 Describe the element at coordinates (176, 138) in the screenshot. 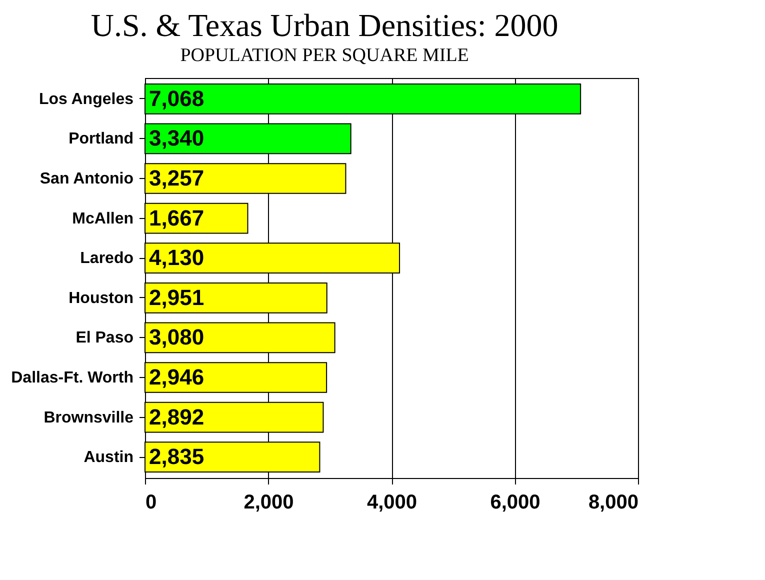

I see `data-label: 3,340` at that location.